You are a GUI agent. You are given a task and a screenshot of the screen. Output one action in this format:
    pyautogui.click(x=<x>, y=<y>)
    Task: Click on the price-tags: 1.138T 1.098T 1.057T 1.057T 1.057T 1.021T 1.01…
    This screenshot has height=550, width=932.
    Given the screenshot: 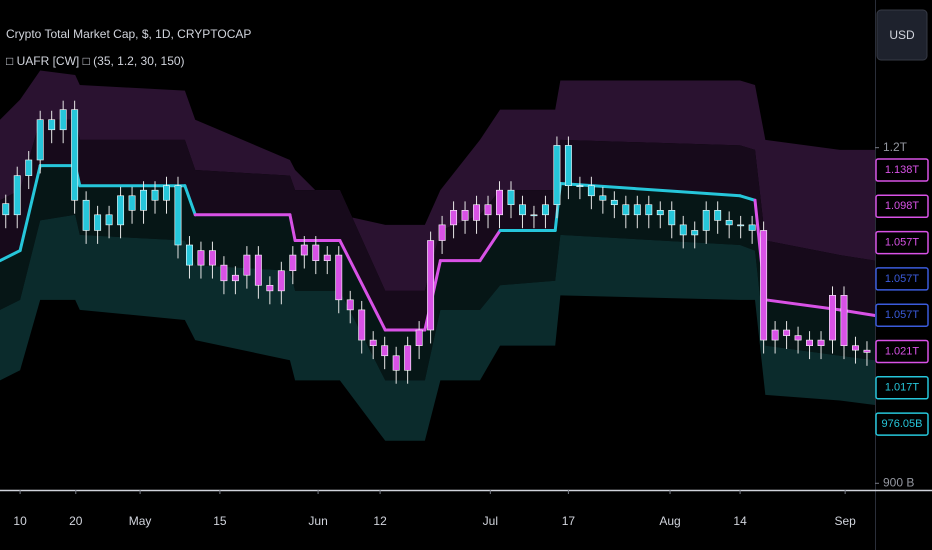 What is the action you would take?
    pyautogui.click(x=902, y=297)
    